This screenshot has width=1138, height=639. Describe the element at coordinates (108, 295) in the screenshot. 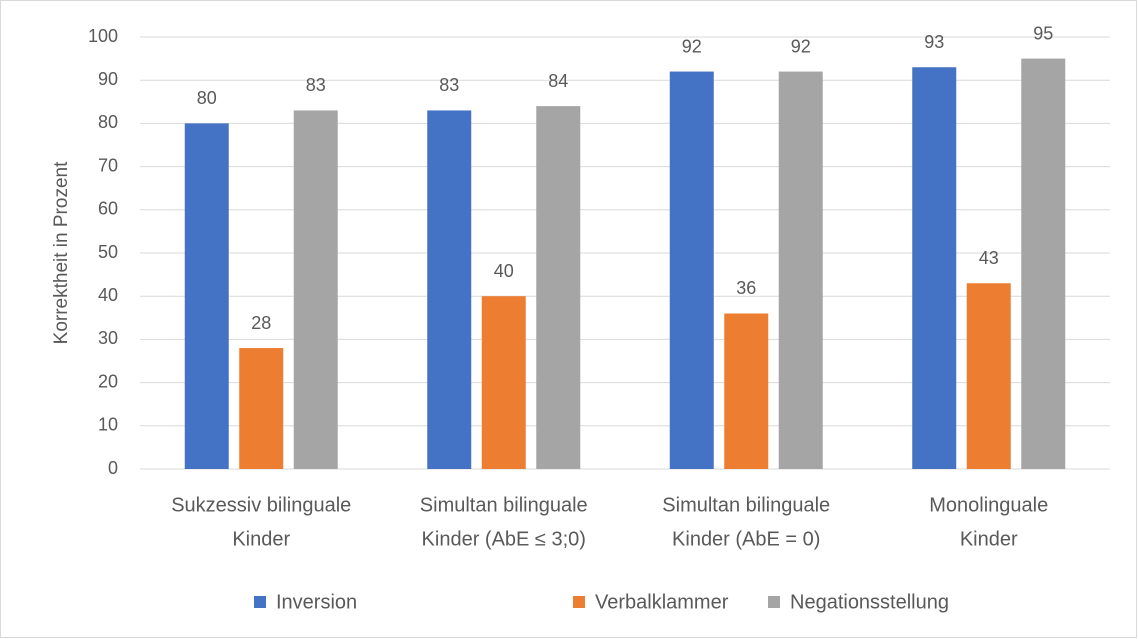

I see `y-tick-label: 40` at that location.